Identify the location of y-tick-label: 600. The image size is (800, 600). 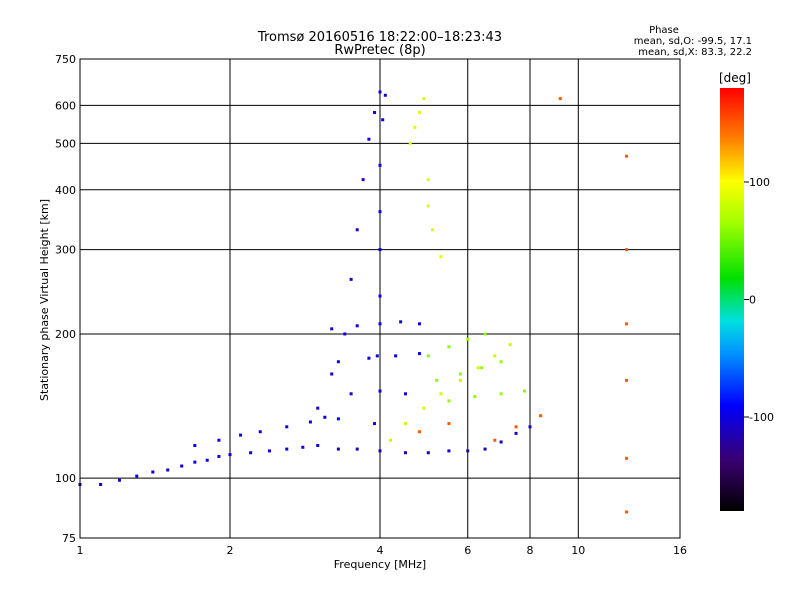
(65, 105).